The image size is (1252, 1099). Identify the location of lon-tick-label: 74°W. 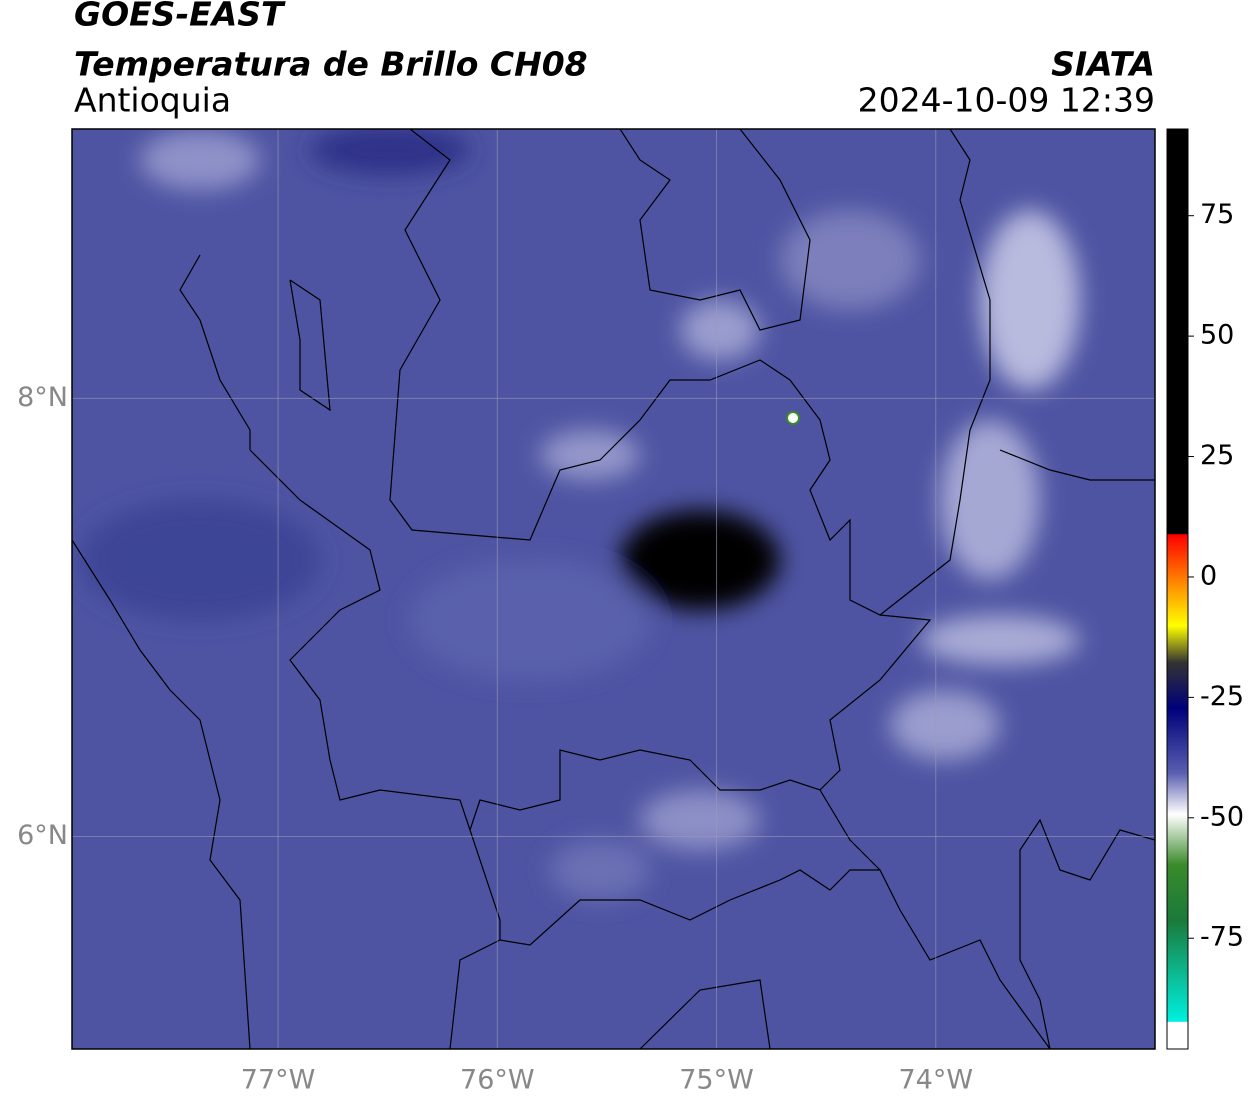
(935, 1080).